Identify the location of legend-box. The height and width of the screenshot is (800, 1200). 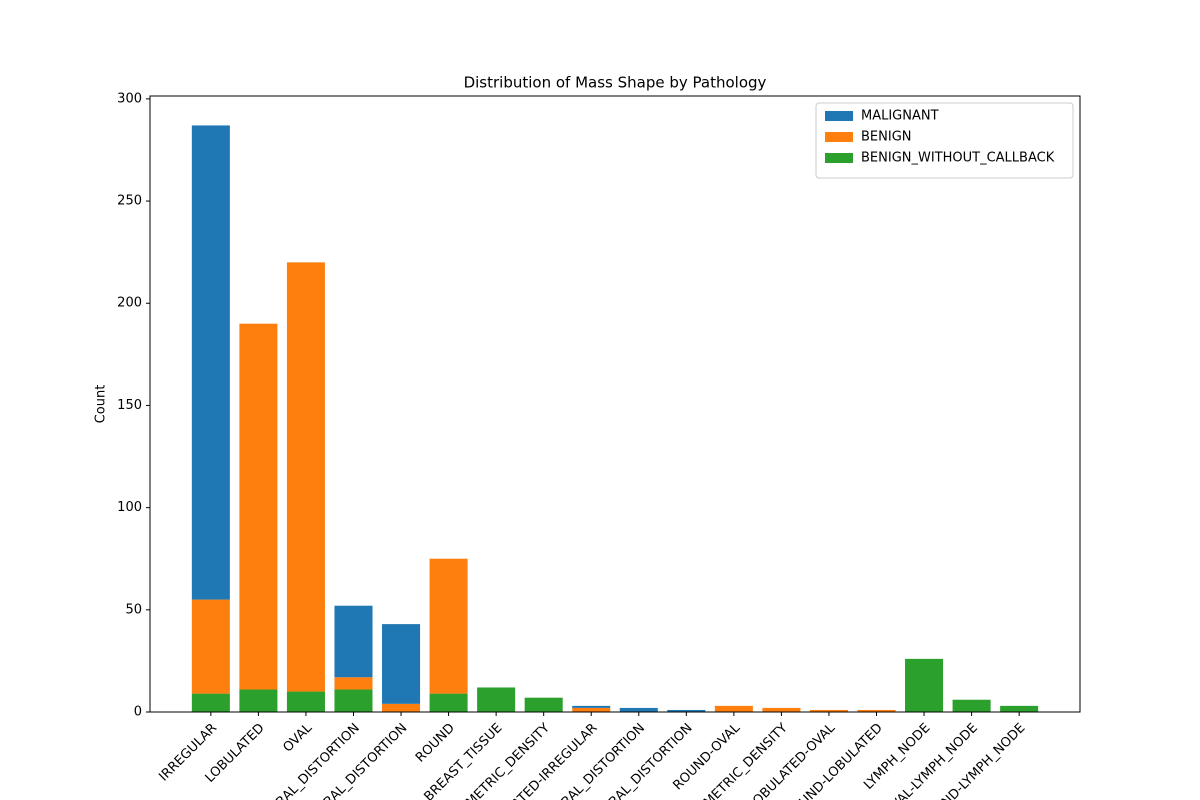
(944, 140).